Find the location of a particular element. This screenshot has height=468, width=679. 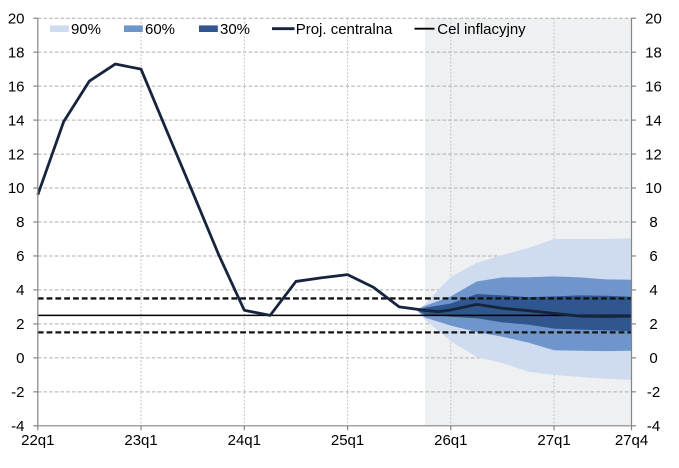

svg-text: 30% is located at coordinates (235, 29).